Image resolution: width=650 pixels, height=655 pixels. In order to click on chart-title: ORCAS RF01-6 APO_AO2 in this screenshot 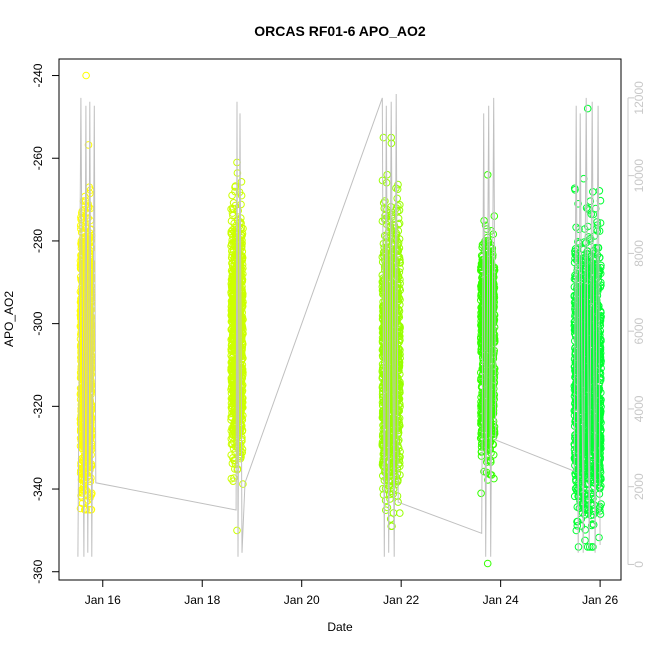, I will do `click(340, 31)`.